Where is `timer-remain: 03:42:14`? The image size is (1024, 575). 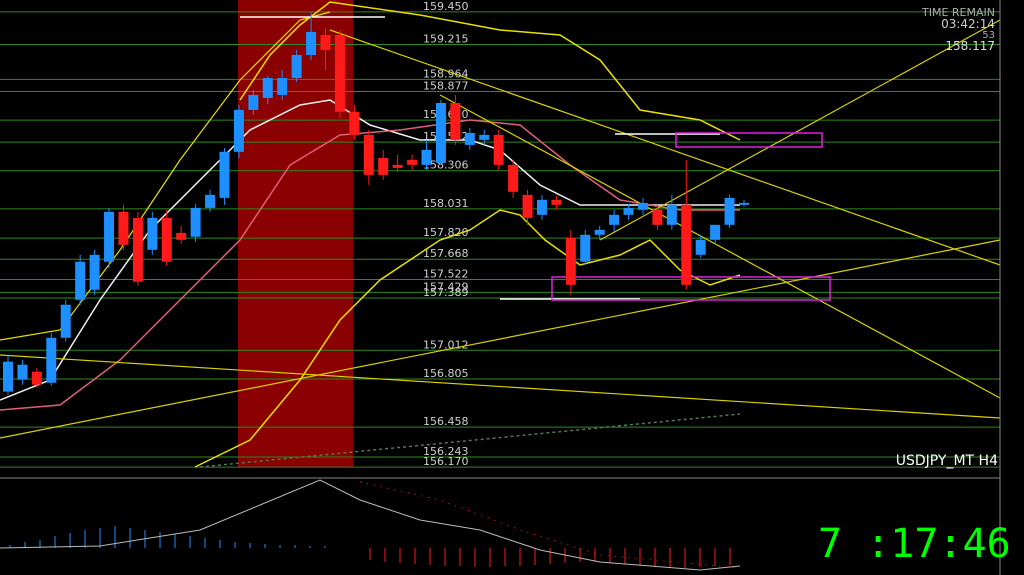
timer-remain: 03:42:14 is located at coordinates (968, 24).